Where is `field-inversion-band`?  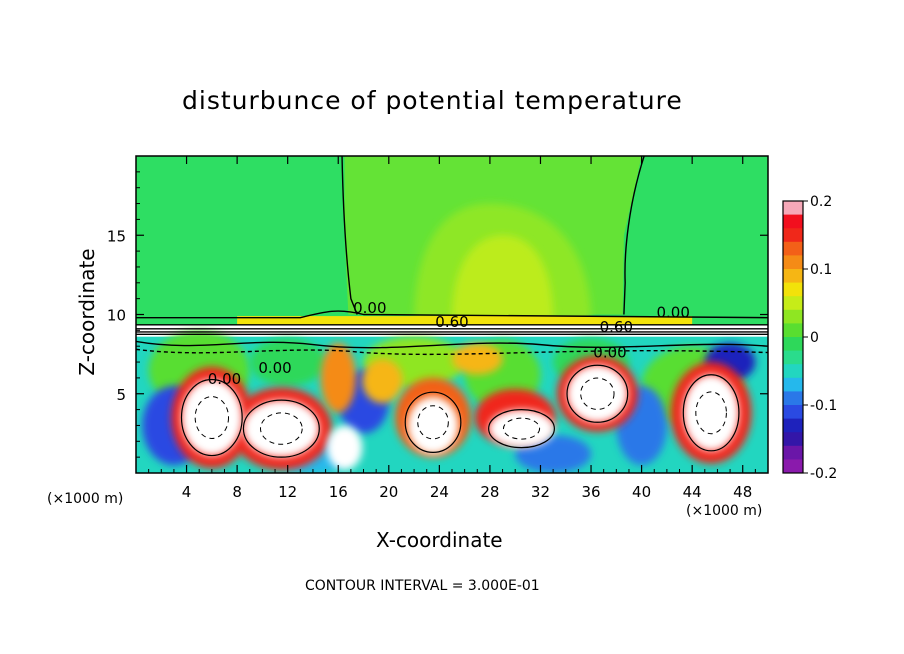 field-inversion-band is located at coordinates (452, 331).